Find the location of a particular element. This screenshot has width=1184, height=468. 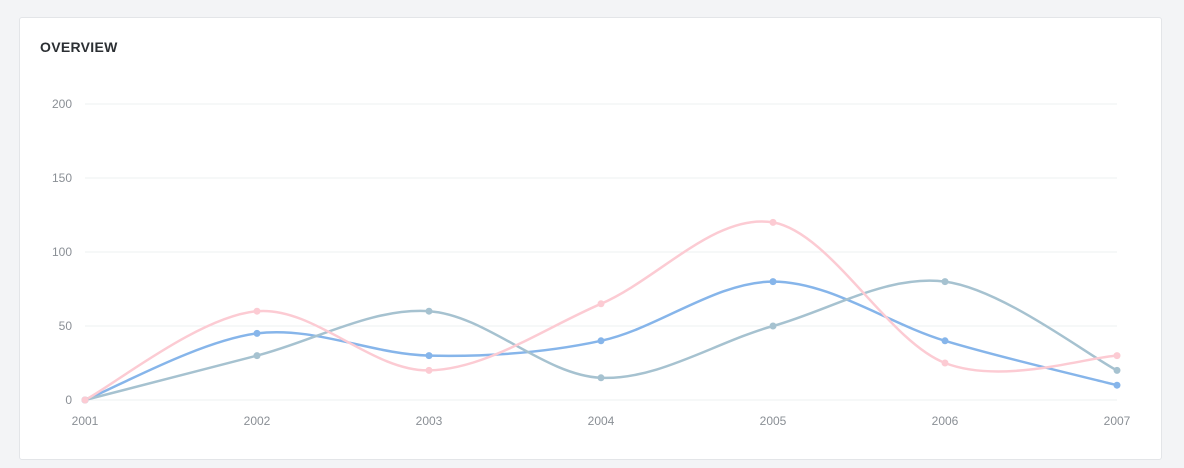

x-tick-label: 2004 is located at coordinates (601, 421).